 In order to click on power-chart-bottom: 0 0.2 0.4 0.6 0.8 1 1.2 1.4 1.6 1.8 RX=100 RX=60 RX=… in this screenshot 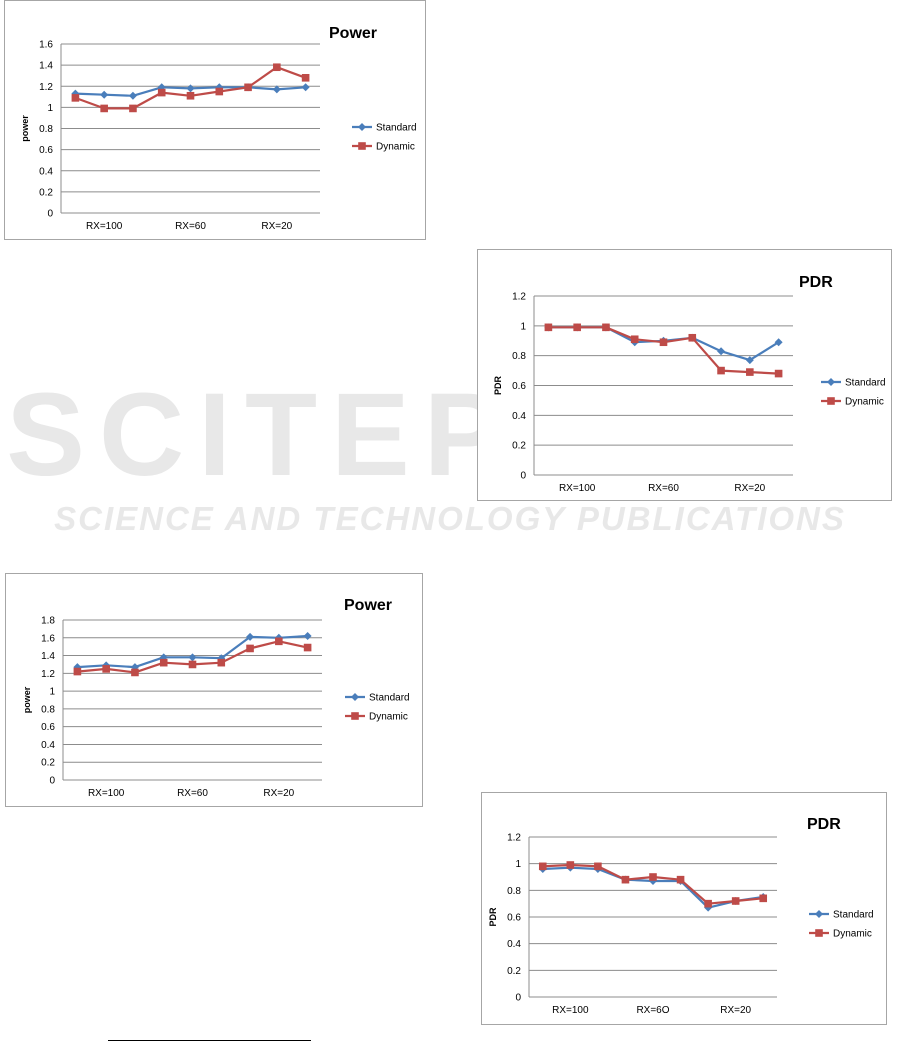, I will do `click(214, 690)`.